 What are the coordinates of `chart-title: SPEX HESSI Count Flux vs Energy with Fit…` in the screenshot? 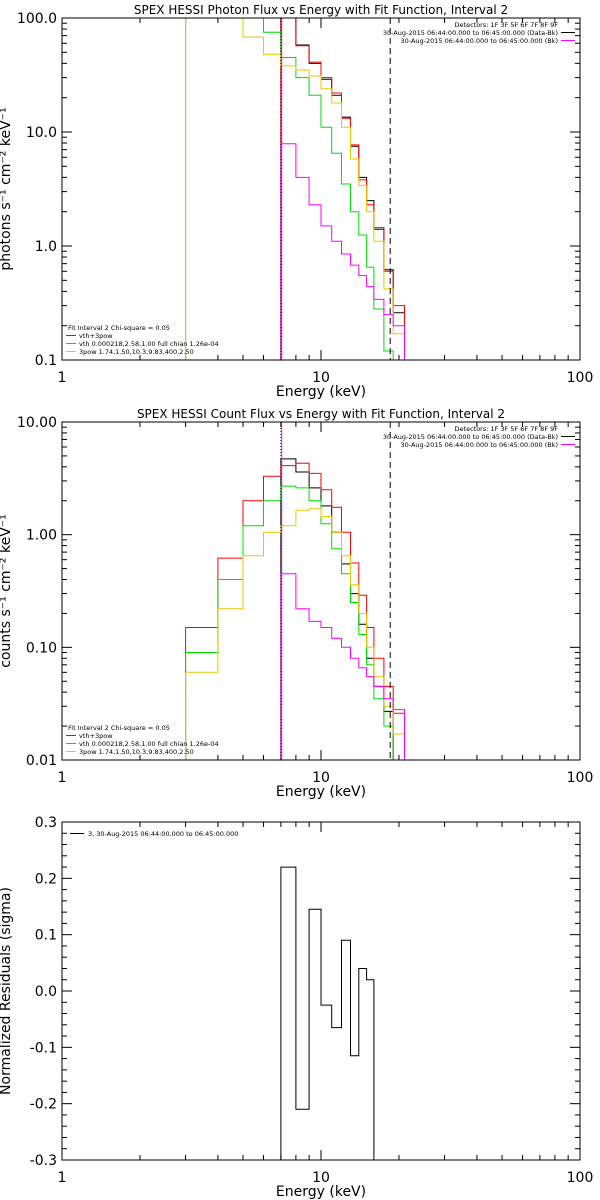 It's located at (321, 414).